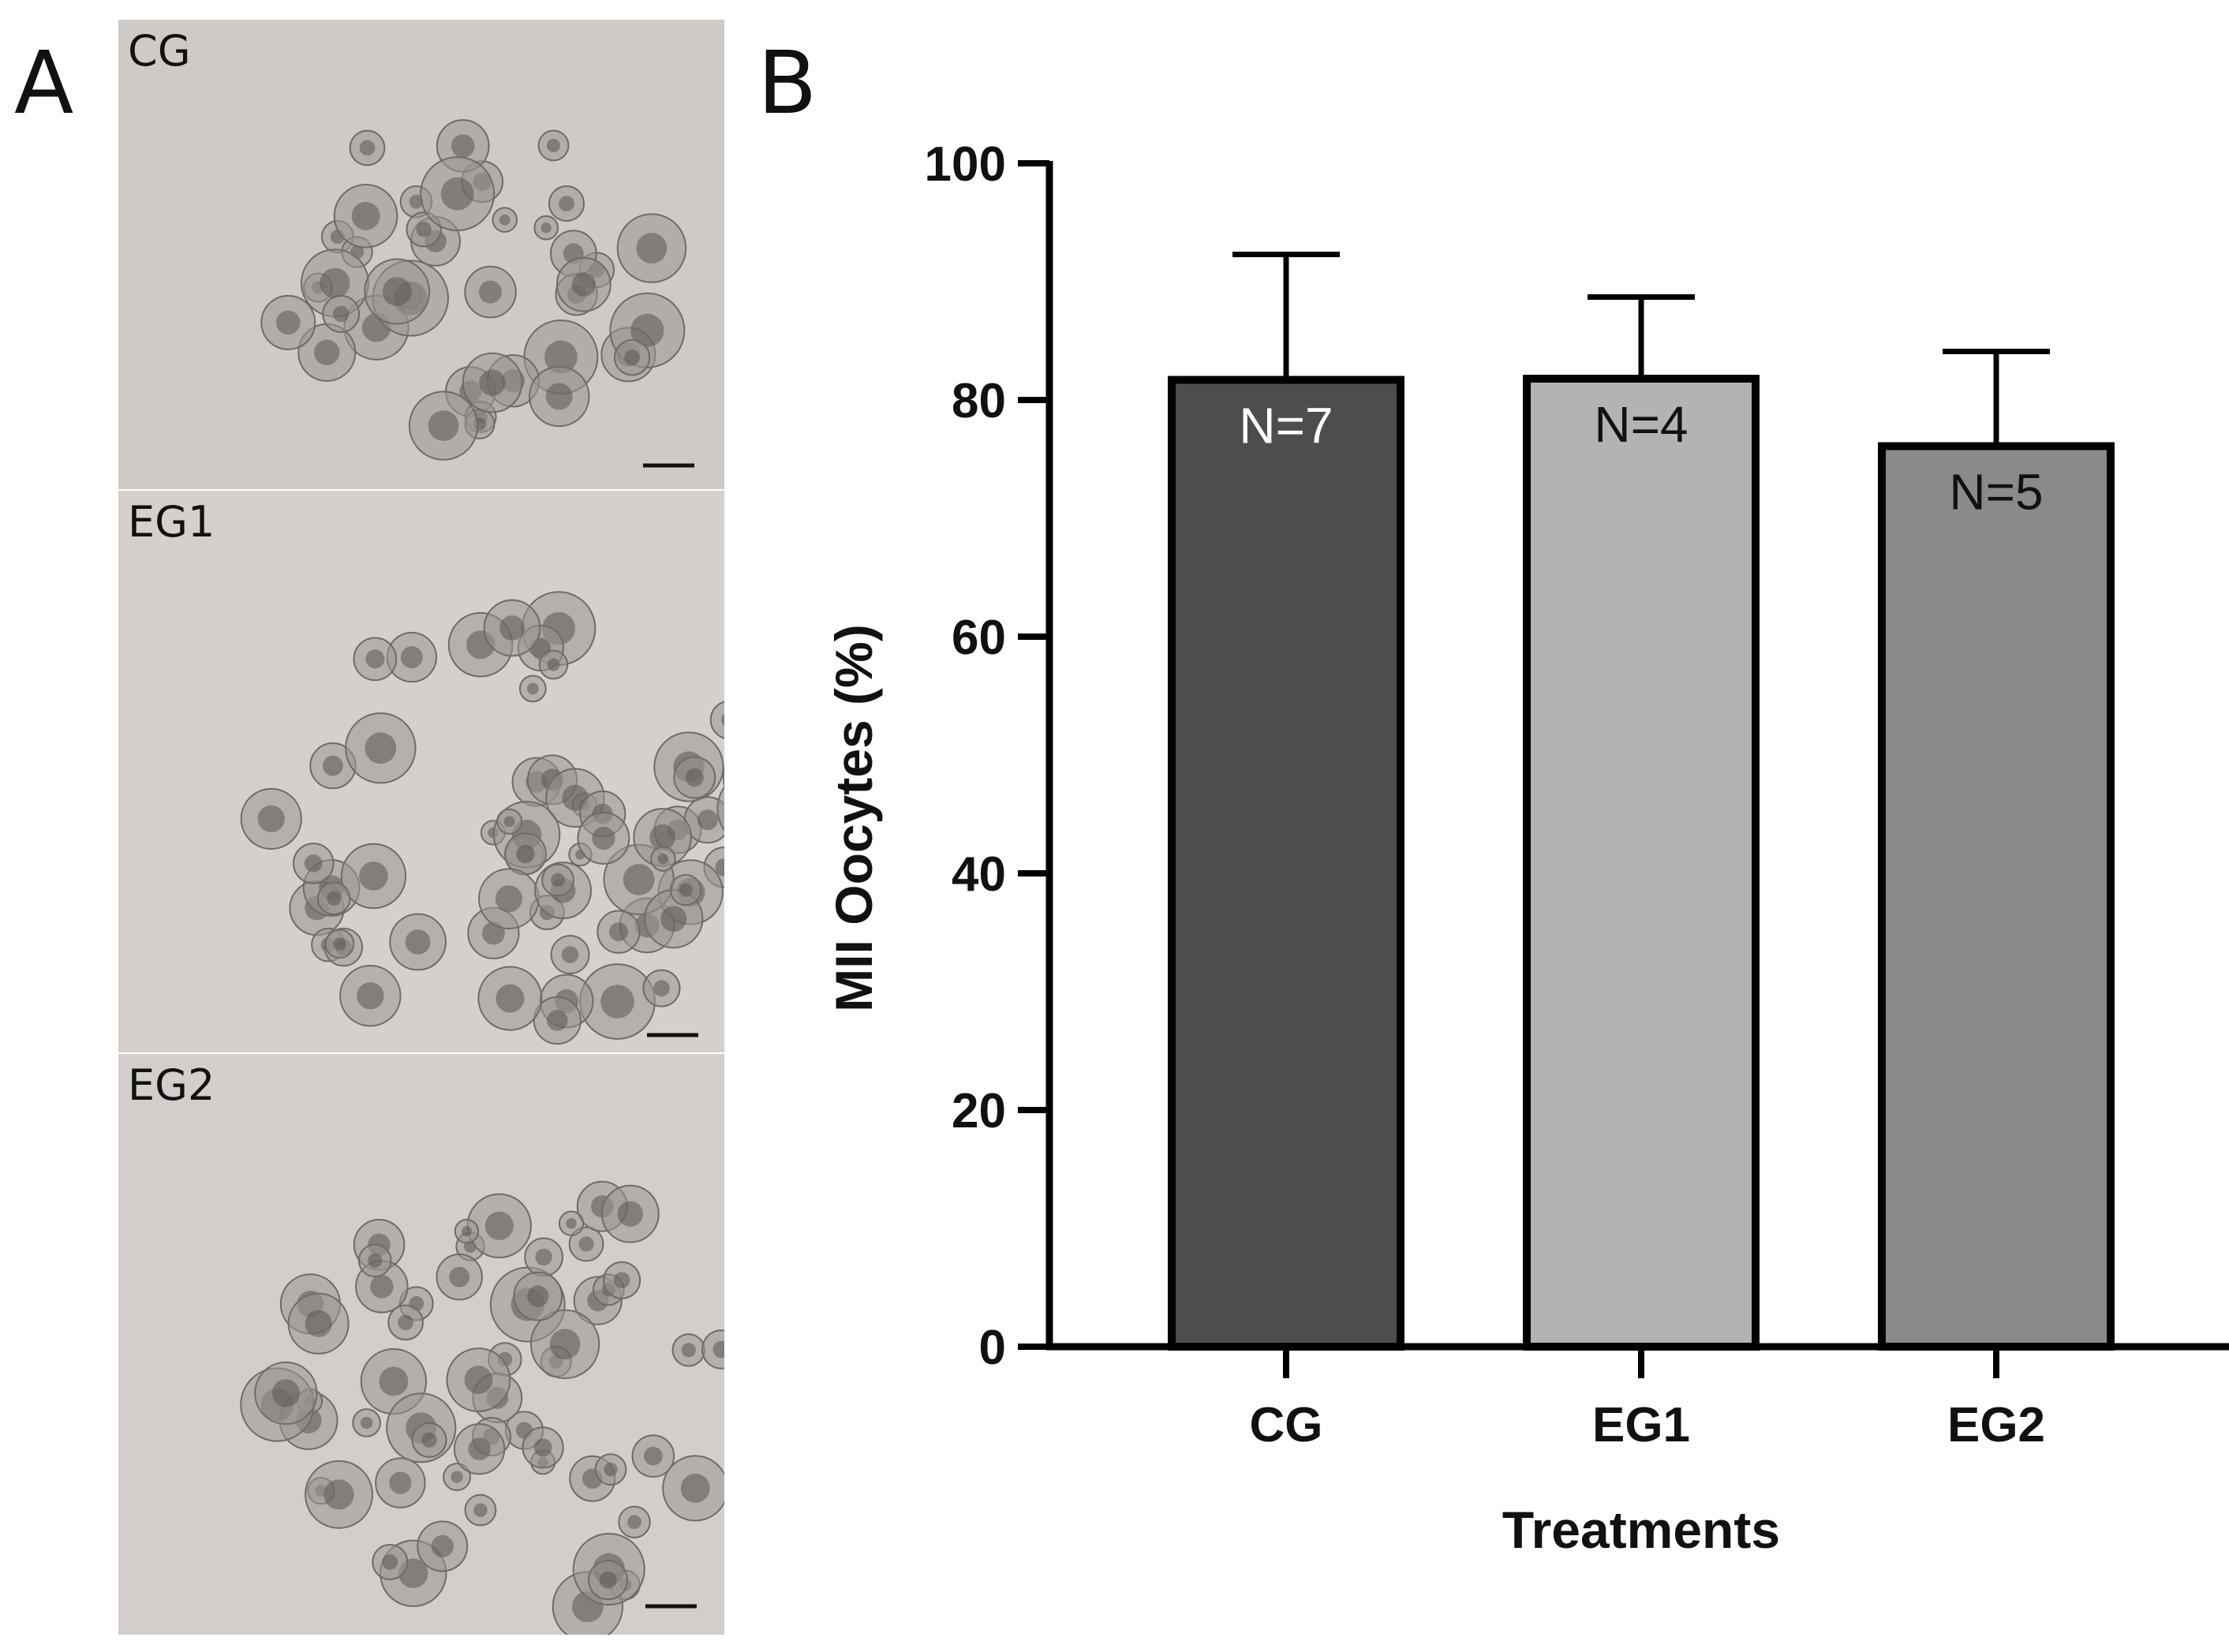  I want to click on n-label: N=5, so click(1996, 492).